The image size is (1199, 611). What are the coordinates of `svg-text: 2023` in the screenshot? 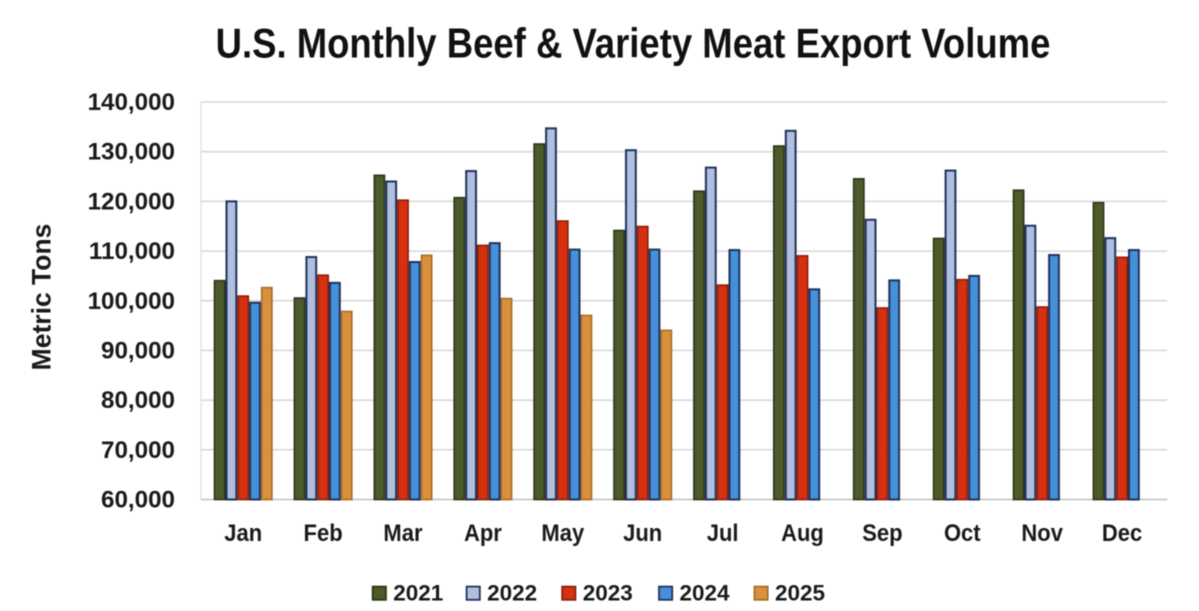 It's located at (608, 593).